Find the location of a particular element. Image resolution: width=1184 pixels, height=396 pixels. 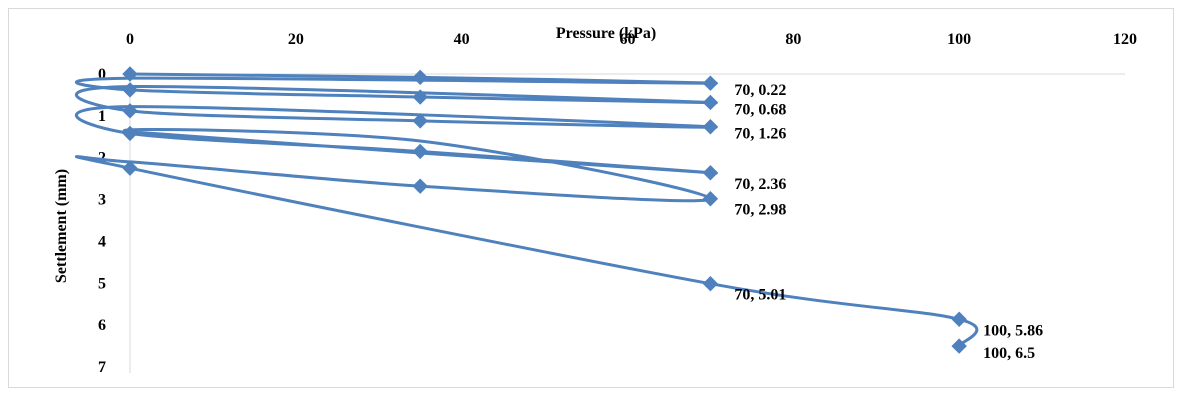

data-label: 100, 5.86 is located at coordinates (1013, 330).